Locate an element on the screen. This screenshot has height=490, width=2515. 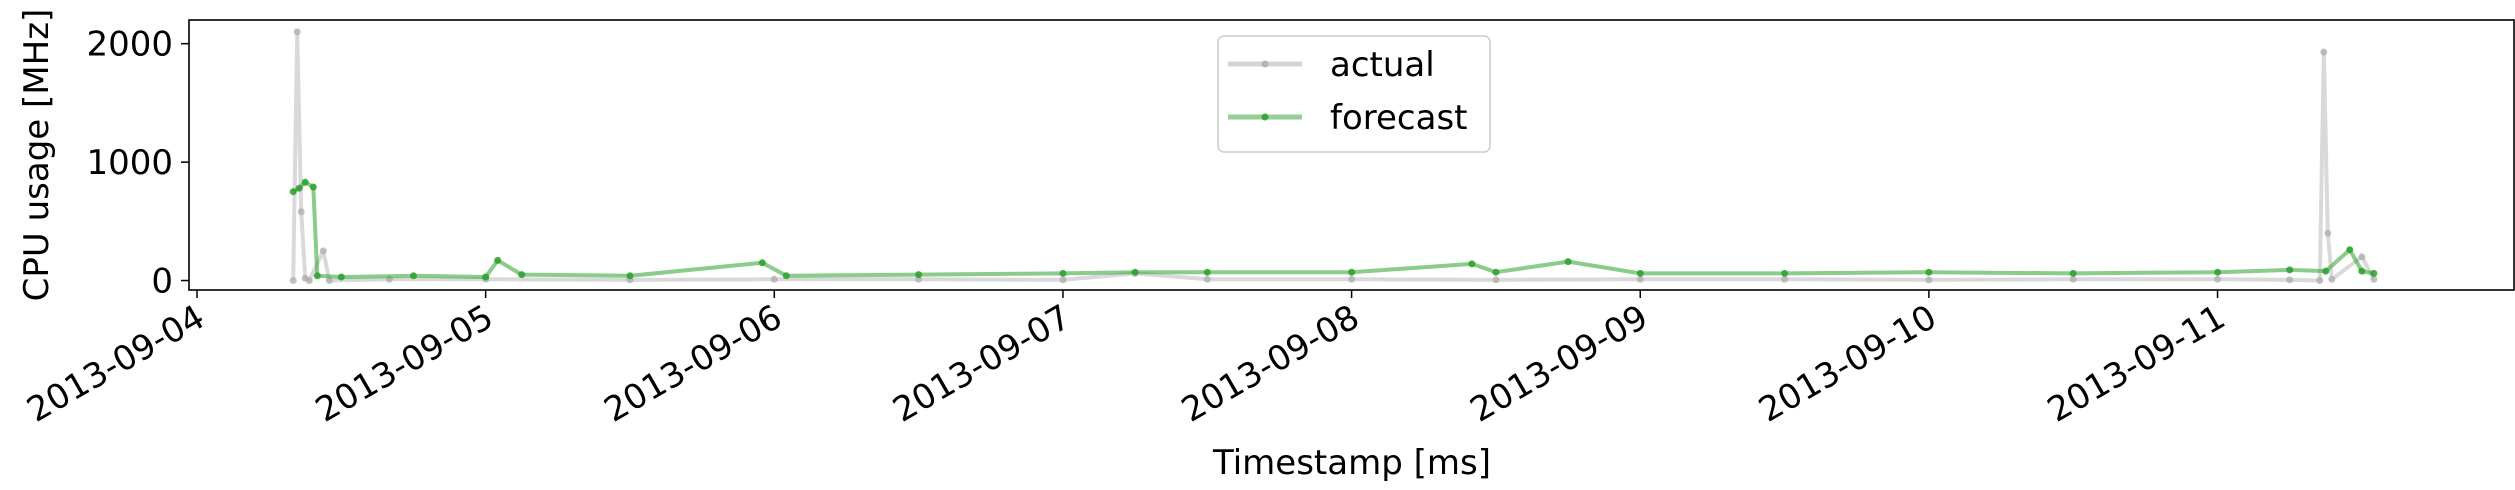
y-axis: 0 1000 2000 is located at coordinates (137, 163).